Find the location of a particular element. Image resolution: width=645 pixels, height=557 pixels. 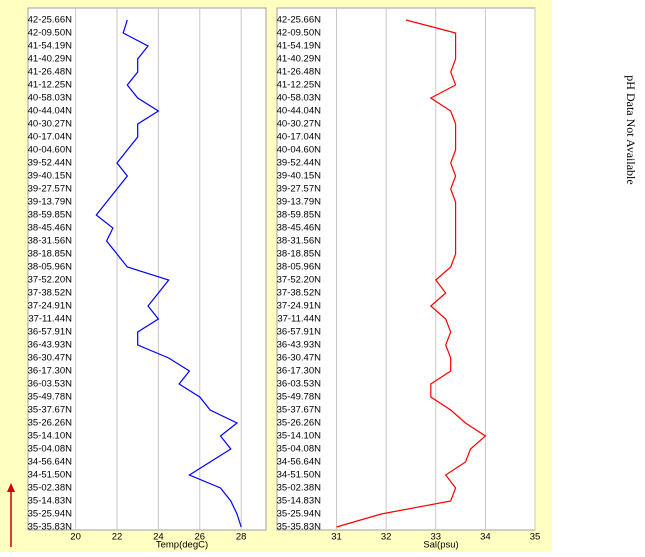

x-tick-label: 20 is located at coordinates (75, 537).